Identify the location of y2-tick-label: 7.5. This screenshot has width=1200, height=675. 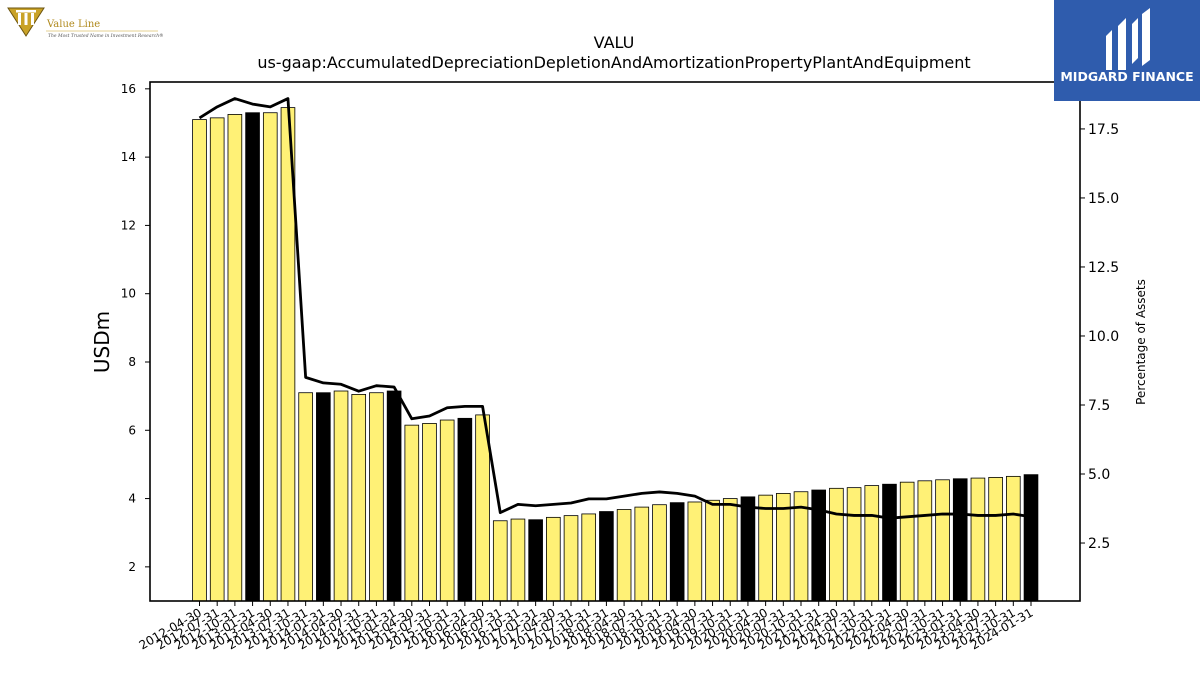
(1099, 406).